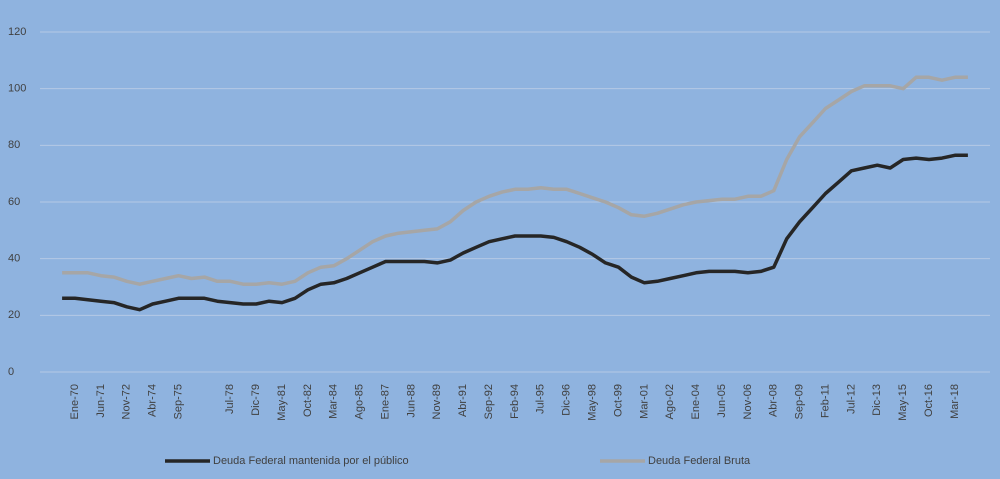 The height and width of the screenshot is (479, 1000). I want to click on y-tick-label: 20, so click(14, 315).